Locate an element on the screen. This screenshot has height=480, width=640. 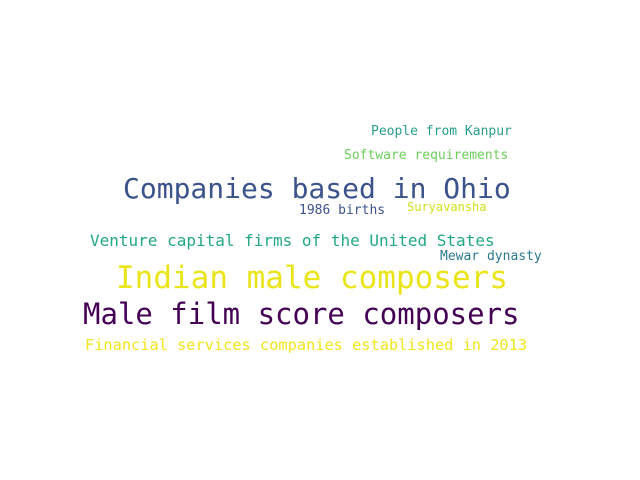
word-companies-based-in-ohio: Companies based in Ohio is located at coordinates (317, 188).